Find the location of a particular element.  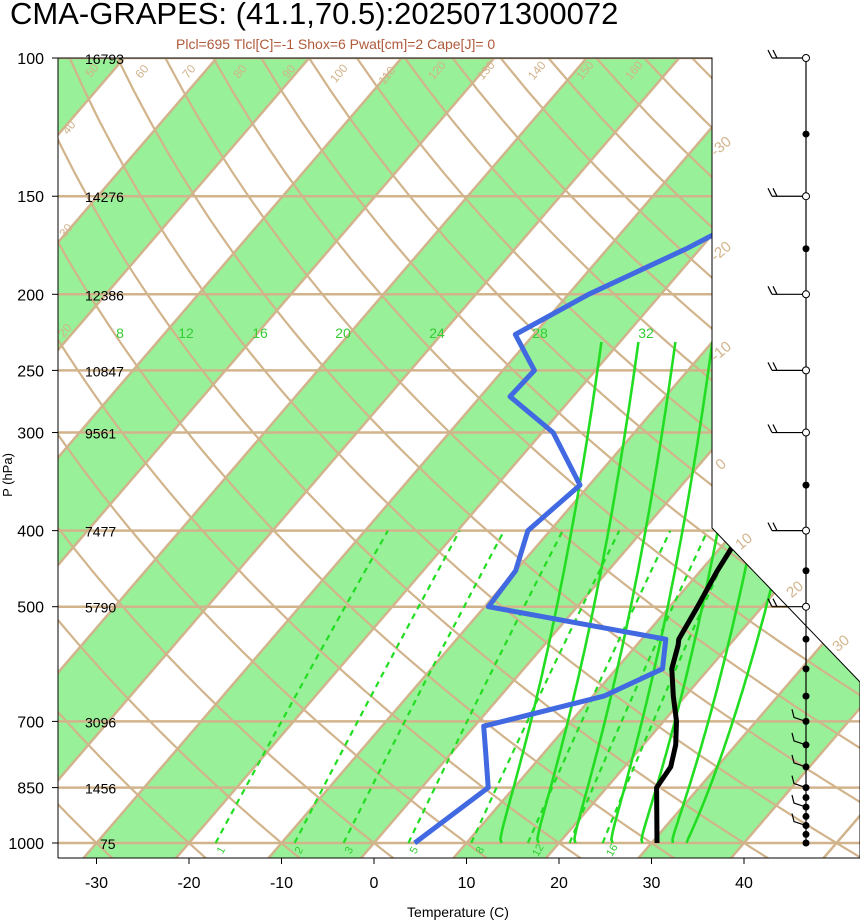

x-tick-label: 0 is located at coordinates (374, 883).